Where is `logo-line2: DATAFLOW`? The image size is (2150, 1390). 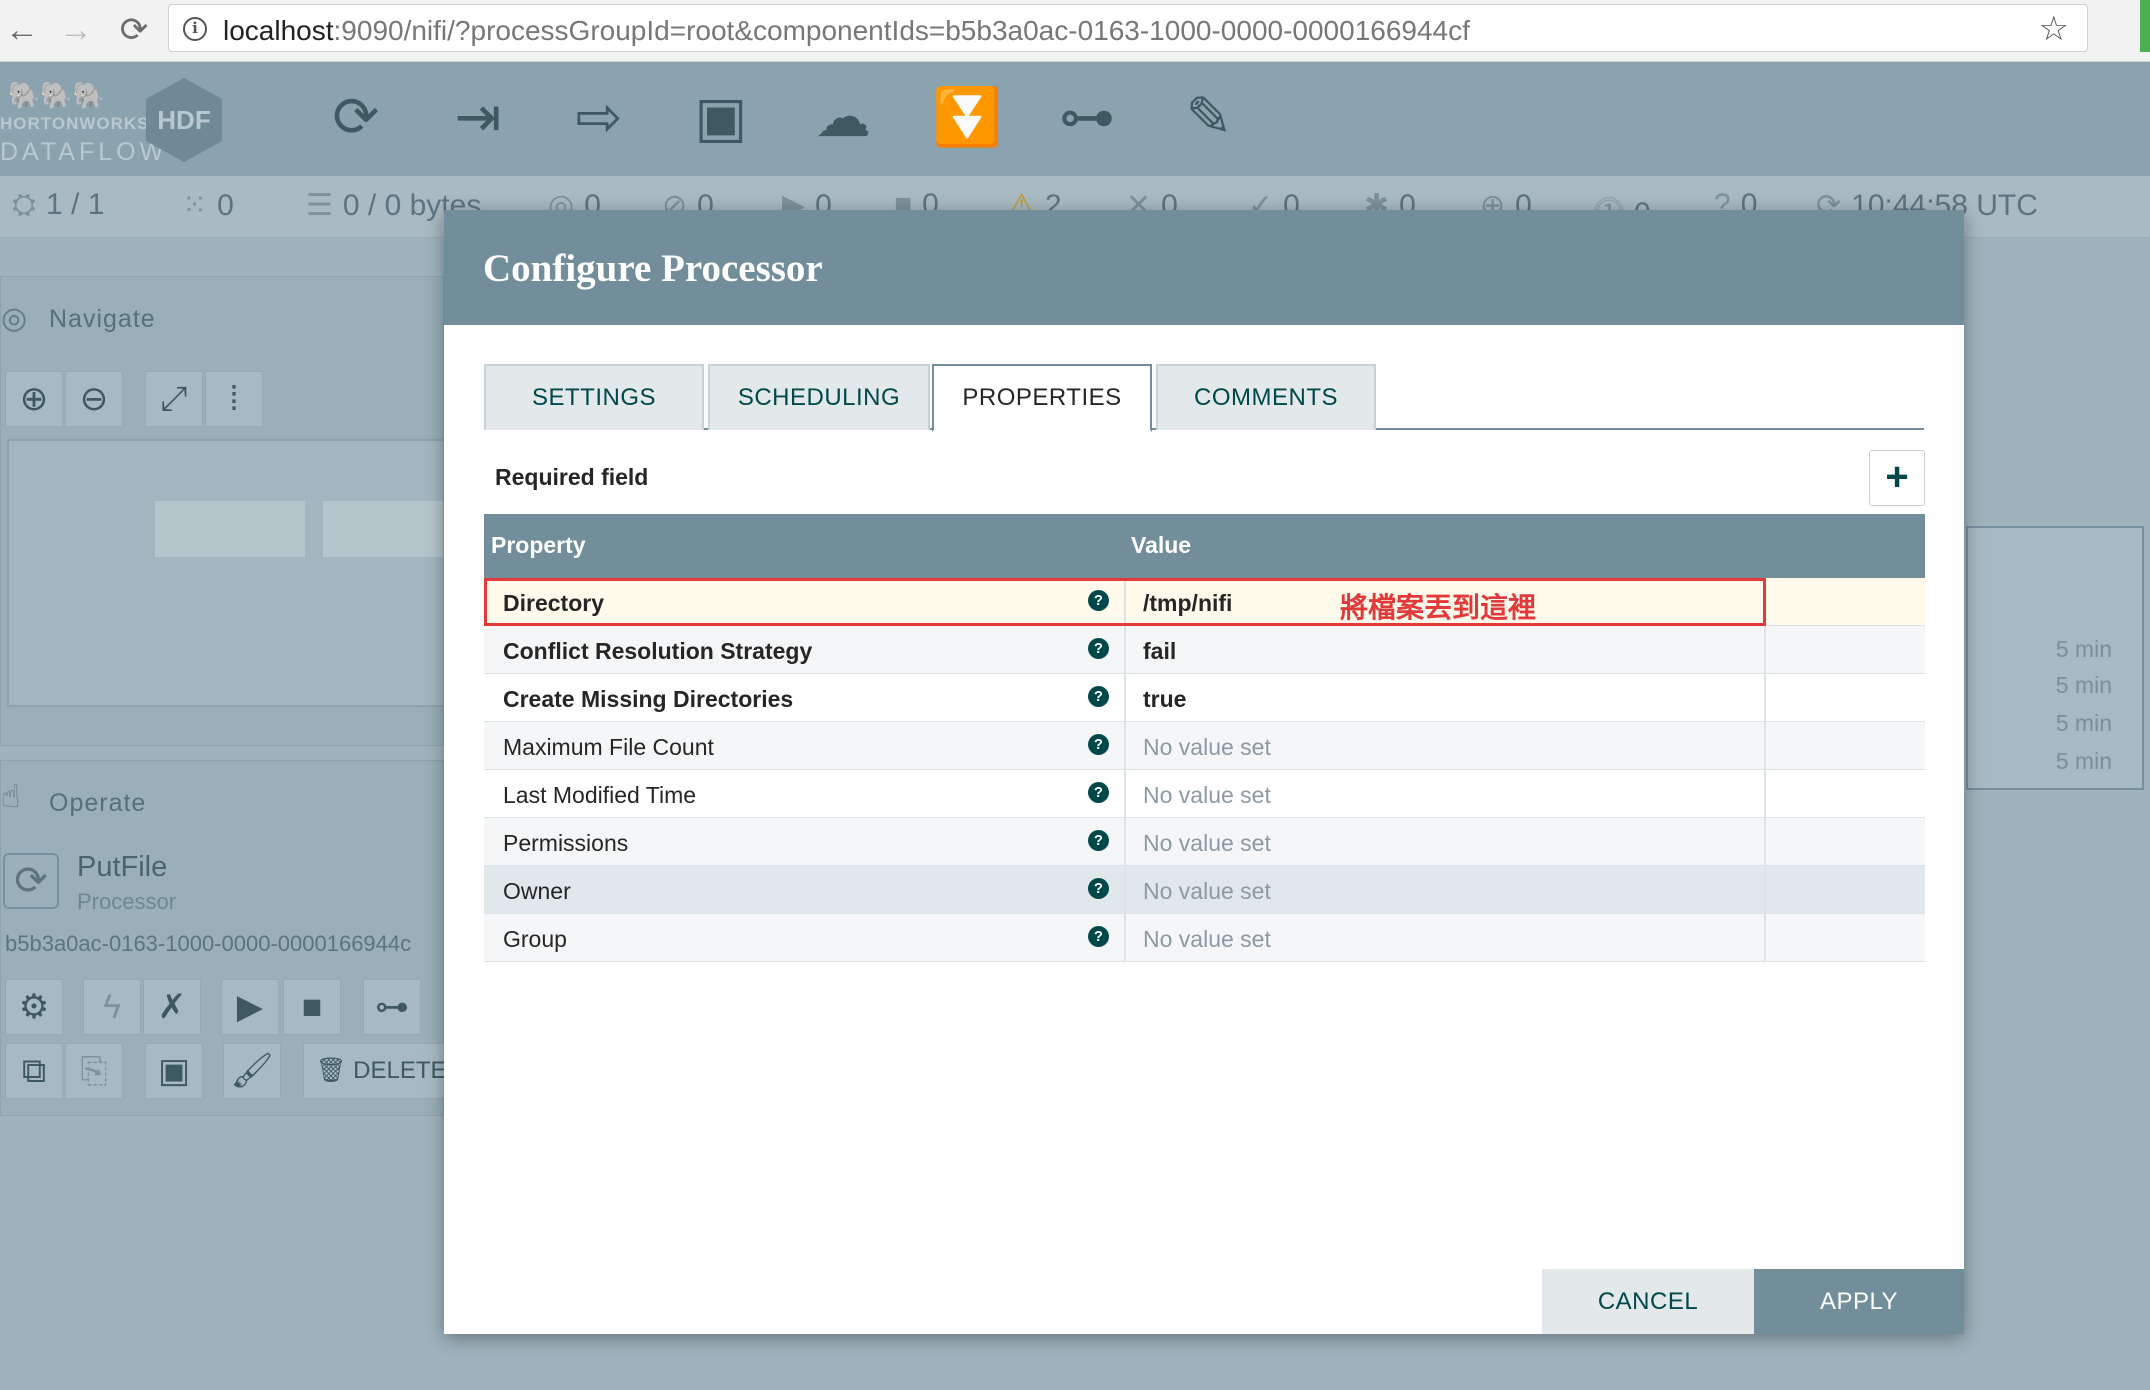 logo-line2: DATAFLOW is located at coordinates (84, 152).